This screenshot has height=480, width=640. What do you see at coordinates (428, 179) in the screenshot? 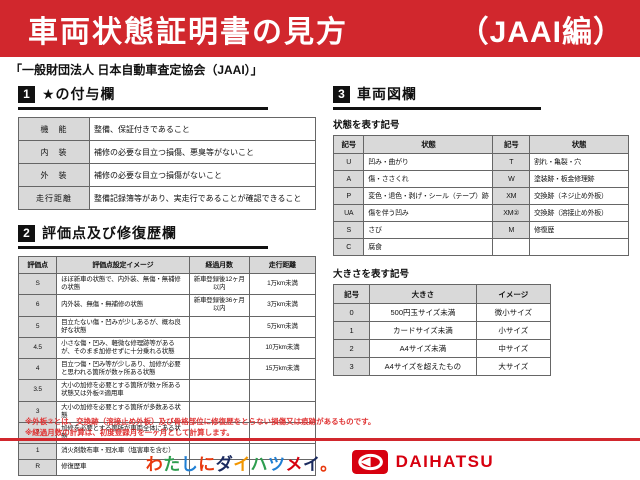
I see `table-cell: 傷・ささくれ` at bounding box center [428, 179].